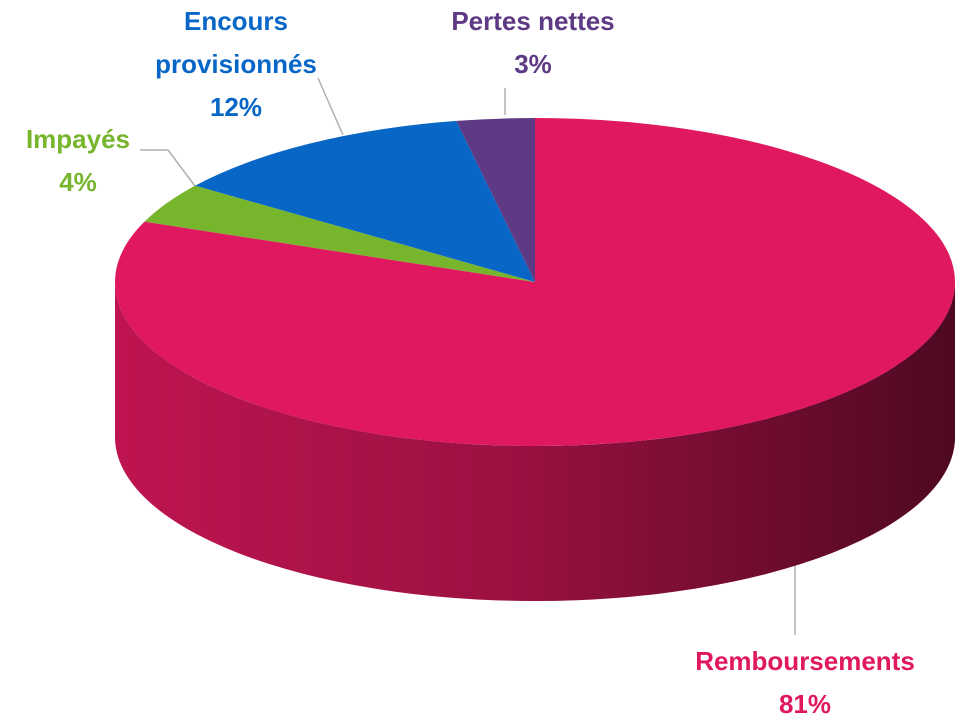 Image resolution: width=956 pixels, height=719 pixels. I want to click on data-label: Encours provisionnés 12%, so click(236, 64).